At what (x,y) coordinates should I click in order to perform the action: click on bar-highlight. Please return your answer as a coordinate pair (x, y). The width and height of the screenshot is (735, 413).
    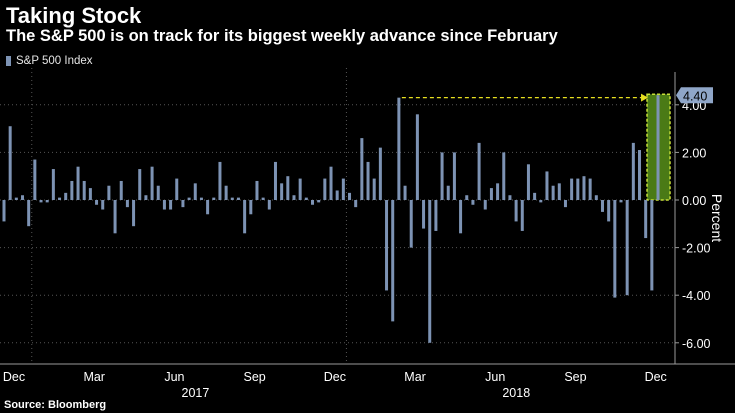
    Looking at the image, I should click on (658, 147).